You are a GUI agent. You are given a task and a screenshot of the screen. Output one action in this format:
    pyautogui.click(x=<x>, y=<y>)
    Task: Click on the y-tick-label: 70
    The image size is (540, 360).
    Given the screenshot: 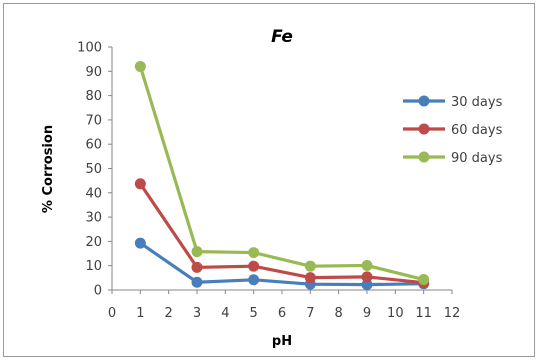 What is the action you would take?
    pyautogui.click(x=93, y=120)
    